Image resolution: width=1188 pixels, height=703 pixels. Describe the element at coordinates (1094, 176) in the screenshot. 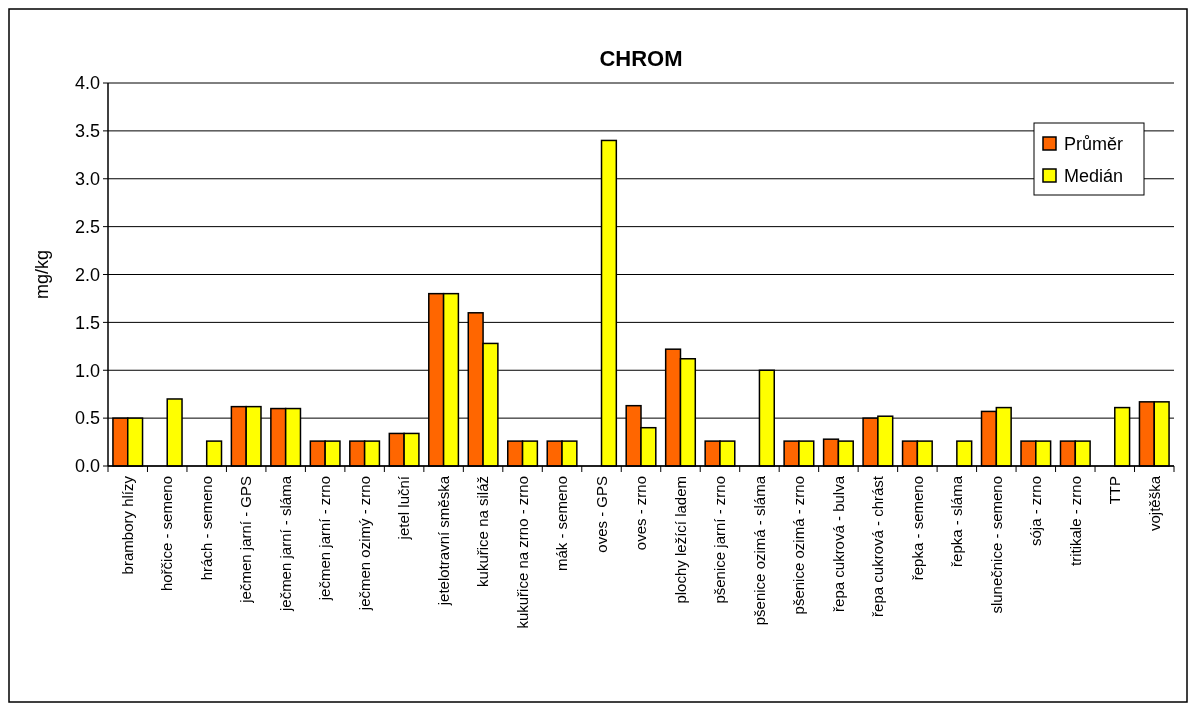

I see `legend-label: Medián` at that location.